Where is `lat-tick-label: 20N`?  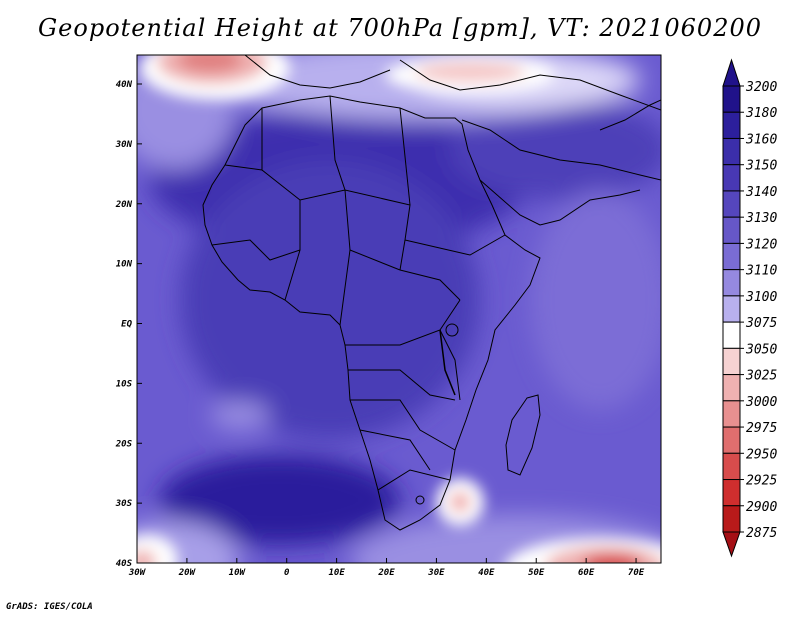 lat-tick-label: 20N is located at coordinates (124, 205).